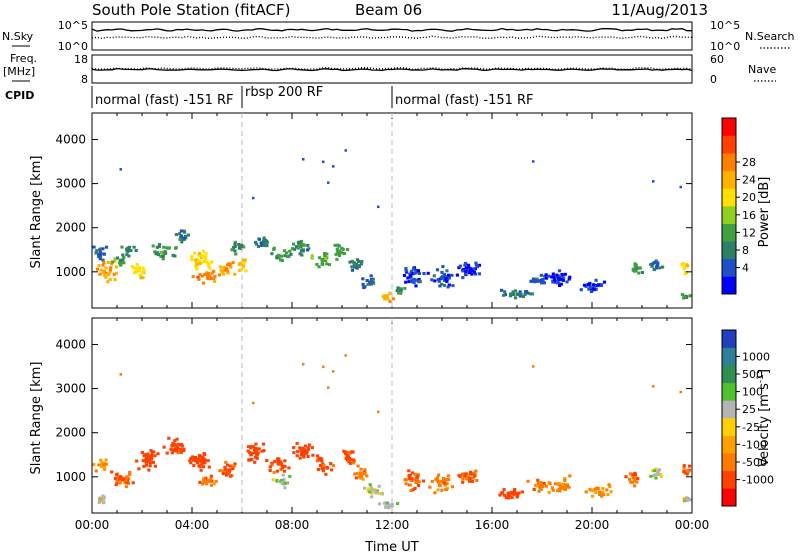 The height and width of the screenshot is (554, 800). I want to click on velocity-colorbar-tick-label: -500, so click(754, 462).